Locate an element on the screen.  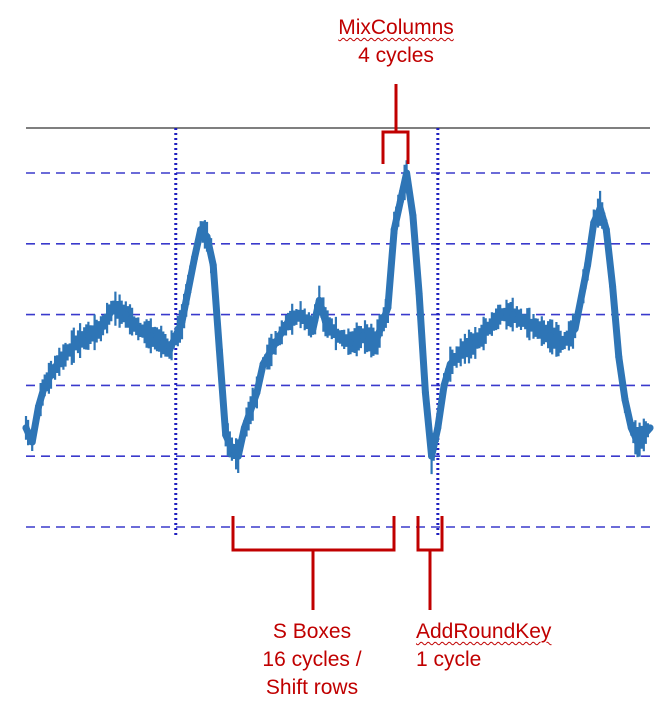
mixcolumns-bracket is located at coordinates (395, 124).